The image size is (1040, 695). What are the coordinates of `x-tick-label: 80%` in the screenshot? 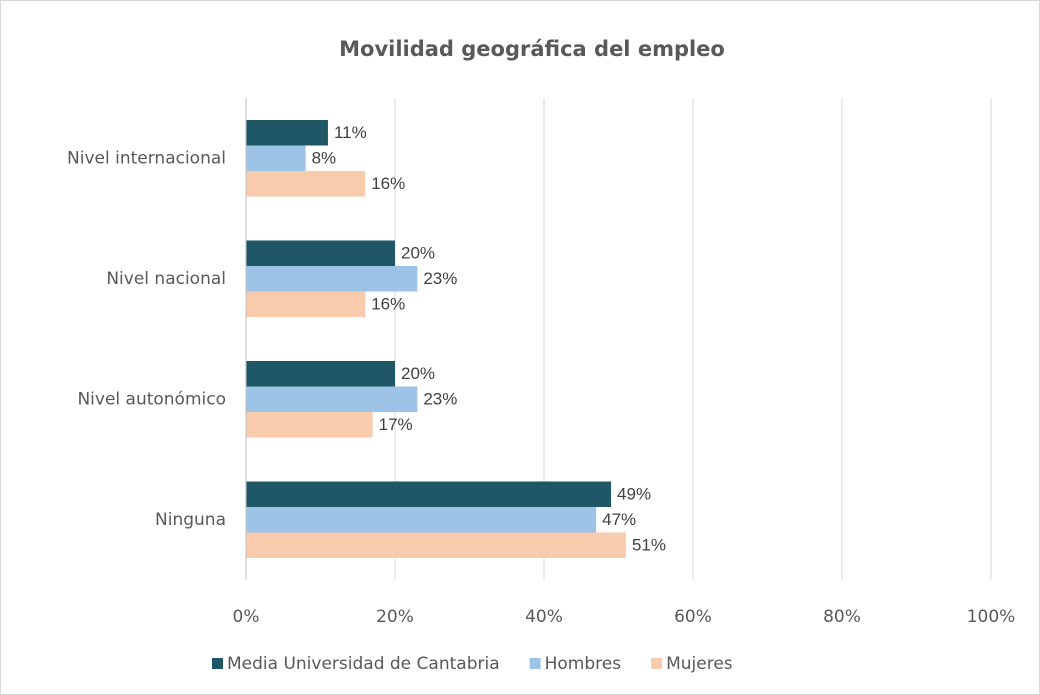 It's located at (842, 617).